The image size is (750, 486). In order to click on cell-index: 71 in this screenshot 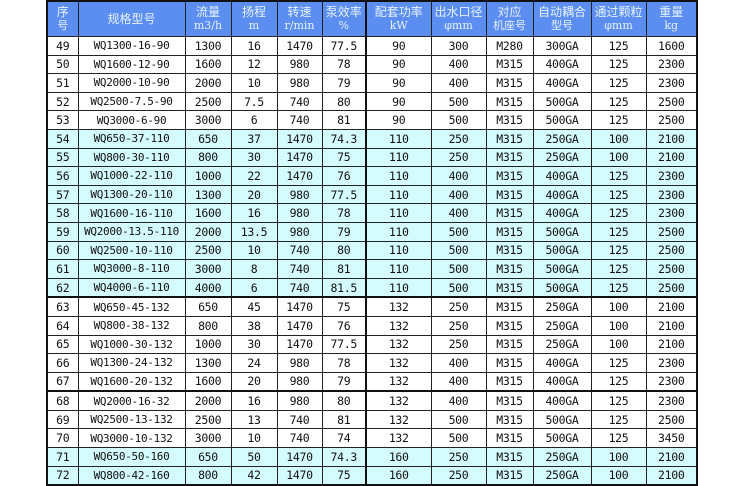, I will do `click(62, 457)`.